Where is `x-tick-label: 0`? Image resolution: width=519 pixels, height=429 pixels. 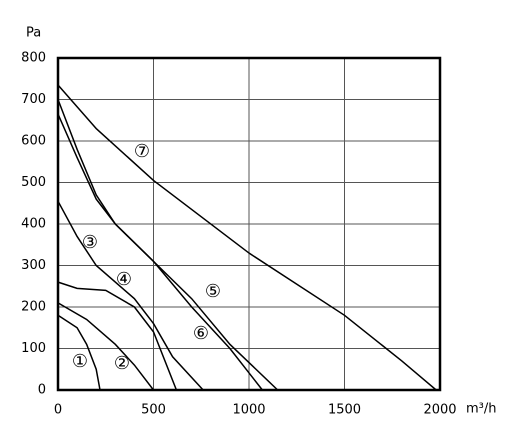
x-tick-label: 0 is located at coordinates (58, 410).